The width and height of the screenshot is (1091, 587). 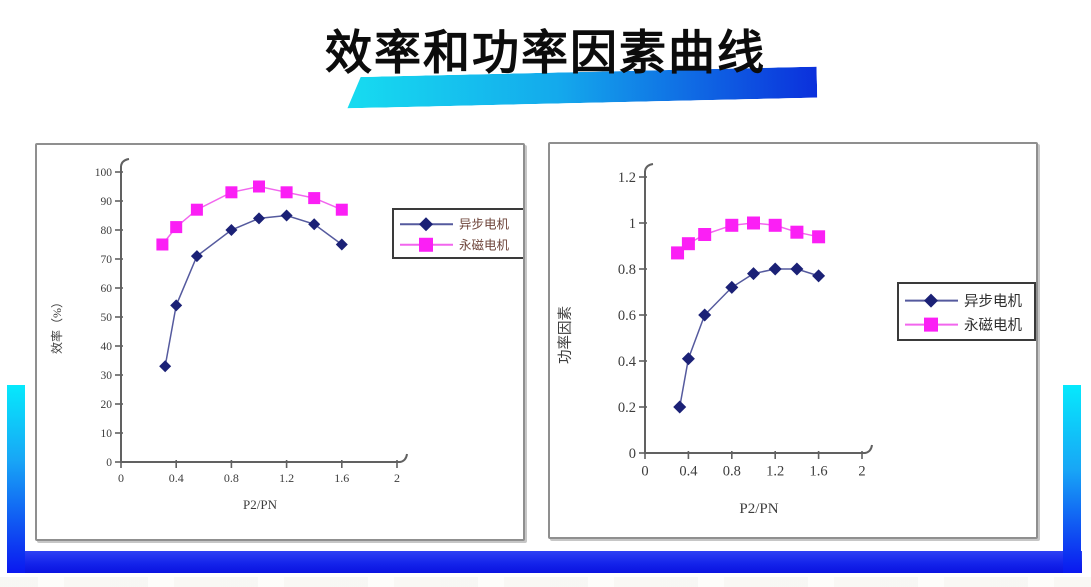 I want to click on y-tick-label: 10, so click(x=107, y=434).